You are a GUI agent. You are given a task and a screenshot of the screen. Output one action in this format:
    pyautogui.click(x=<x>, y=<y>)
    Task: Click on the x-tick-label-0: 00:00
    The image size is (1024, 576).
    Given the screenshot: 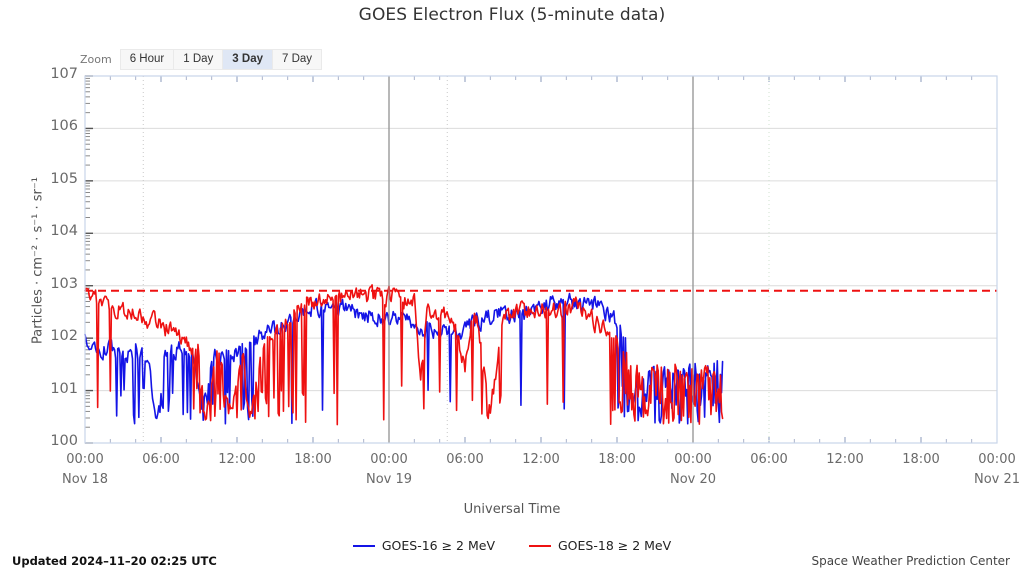 What is the action you would take?
    pyautogui.click(x=85, y=459)
    